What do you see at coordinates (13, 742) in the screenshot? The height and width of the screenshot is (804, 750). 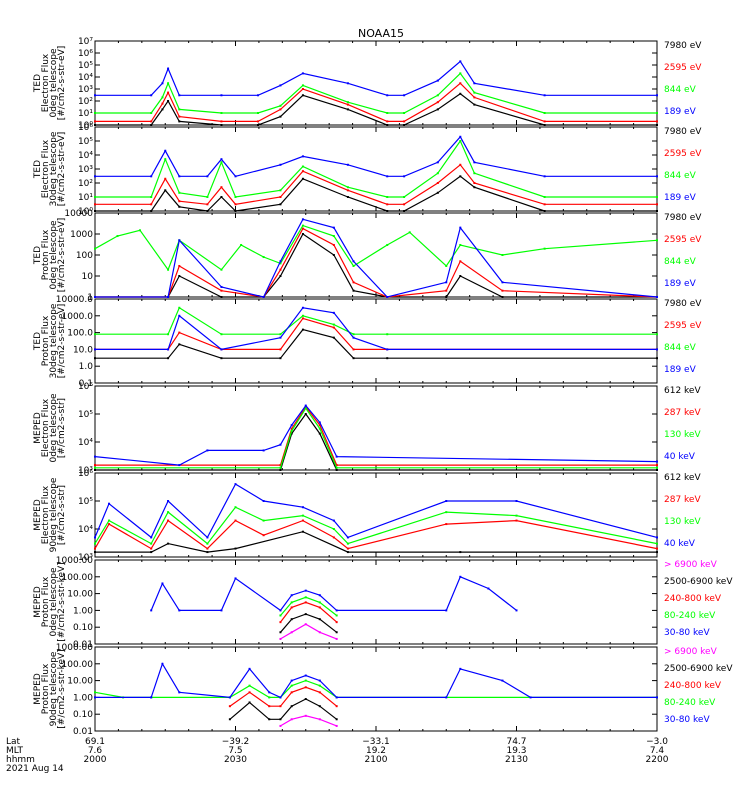 I see `footer-row-label: Lat` at bounding box center [13, 742].